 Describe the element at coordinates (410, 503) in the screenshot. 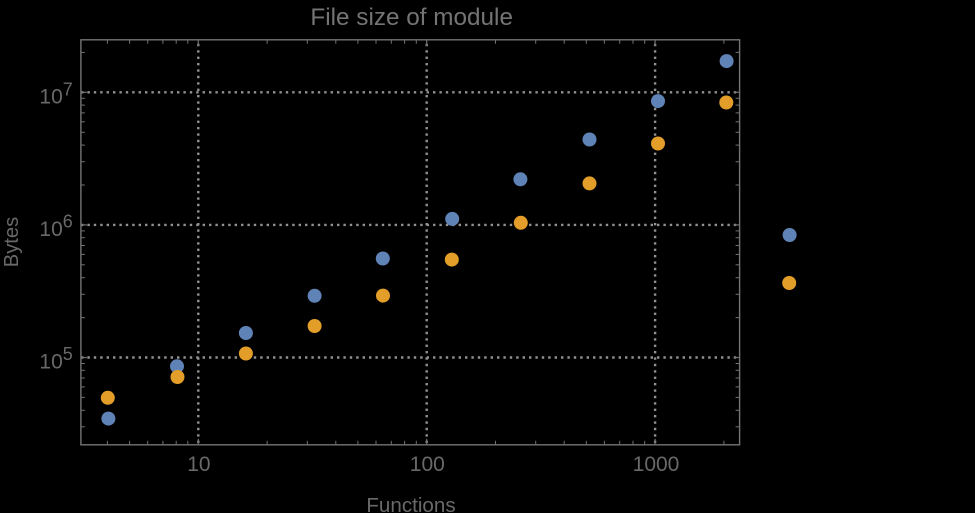

I see `svg-text: Functions` at that location.